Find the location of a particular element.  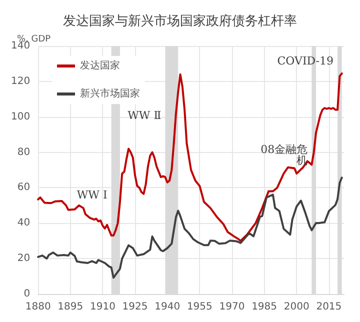

y-tick-label: 120 is located at coordinates (20, 81).